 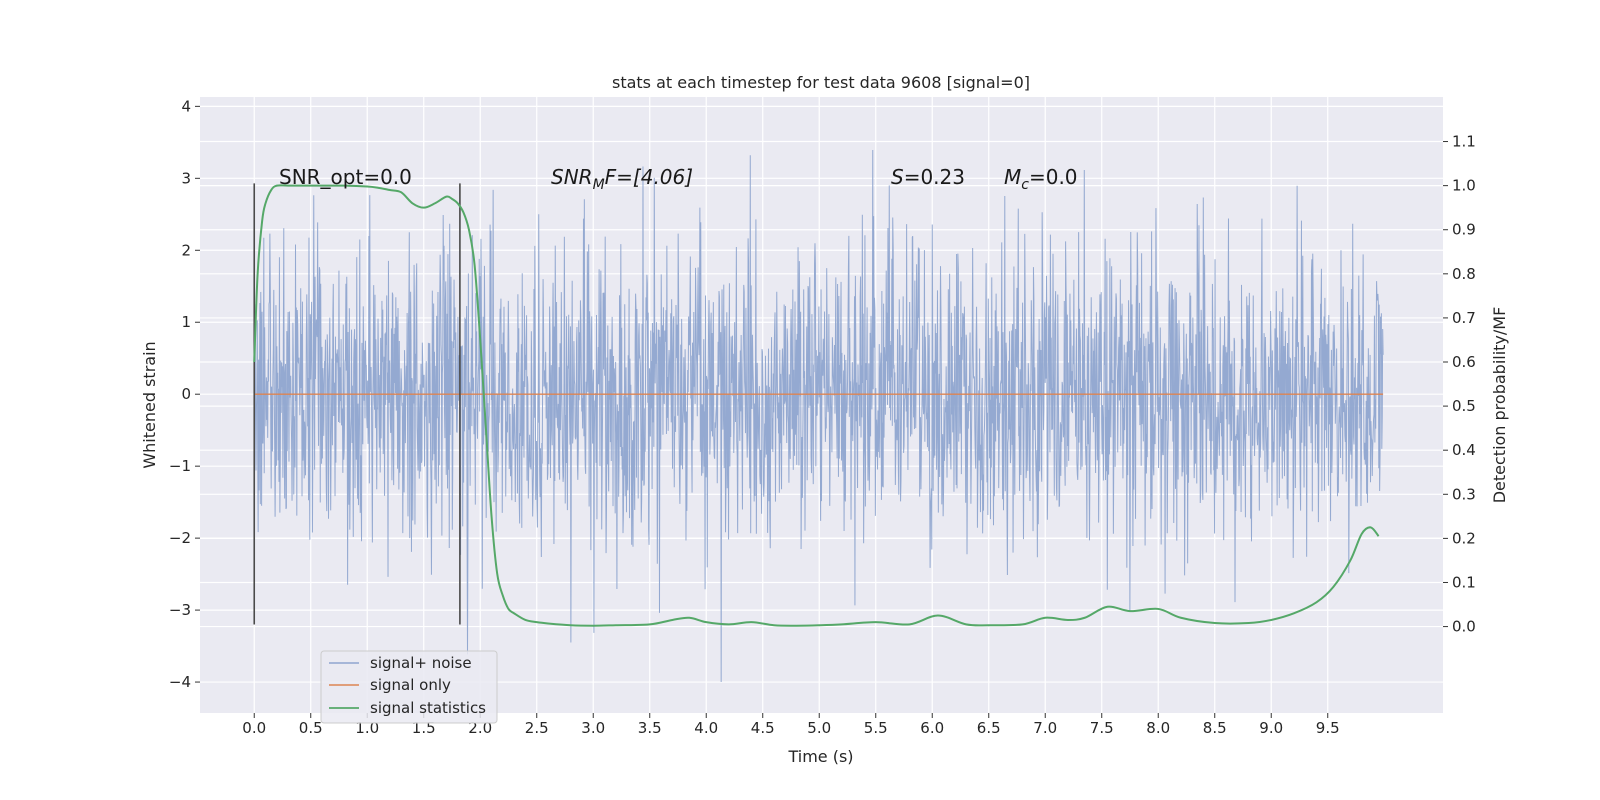 What do you see at coordinates (1464, 186) in the screenshot?
I see `y2-tick-label: 1.0` at bounding box center [1464, 186].